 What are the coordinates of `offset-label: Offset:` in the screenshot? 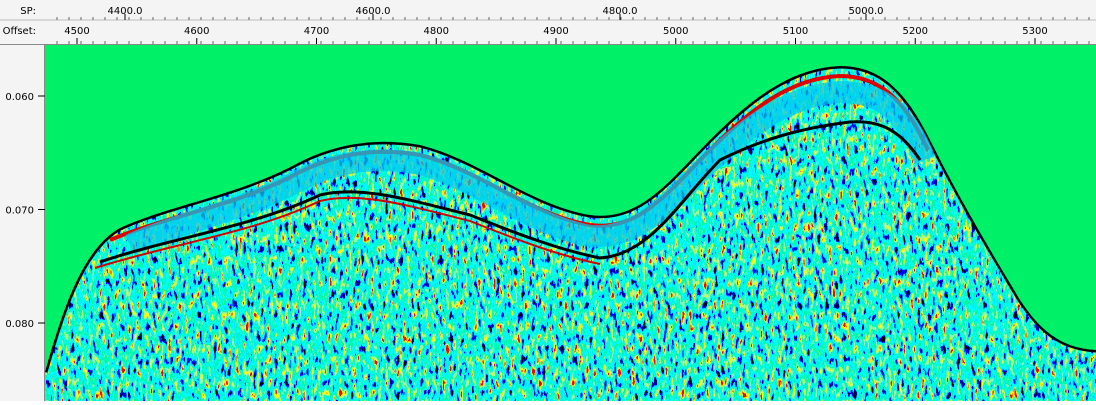 It's located at (19, 31).